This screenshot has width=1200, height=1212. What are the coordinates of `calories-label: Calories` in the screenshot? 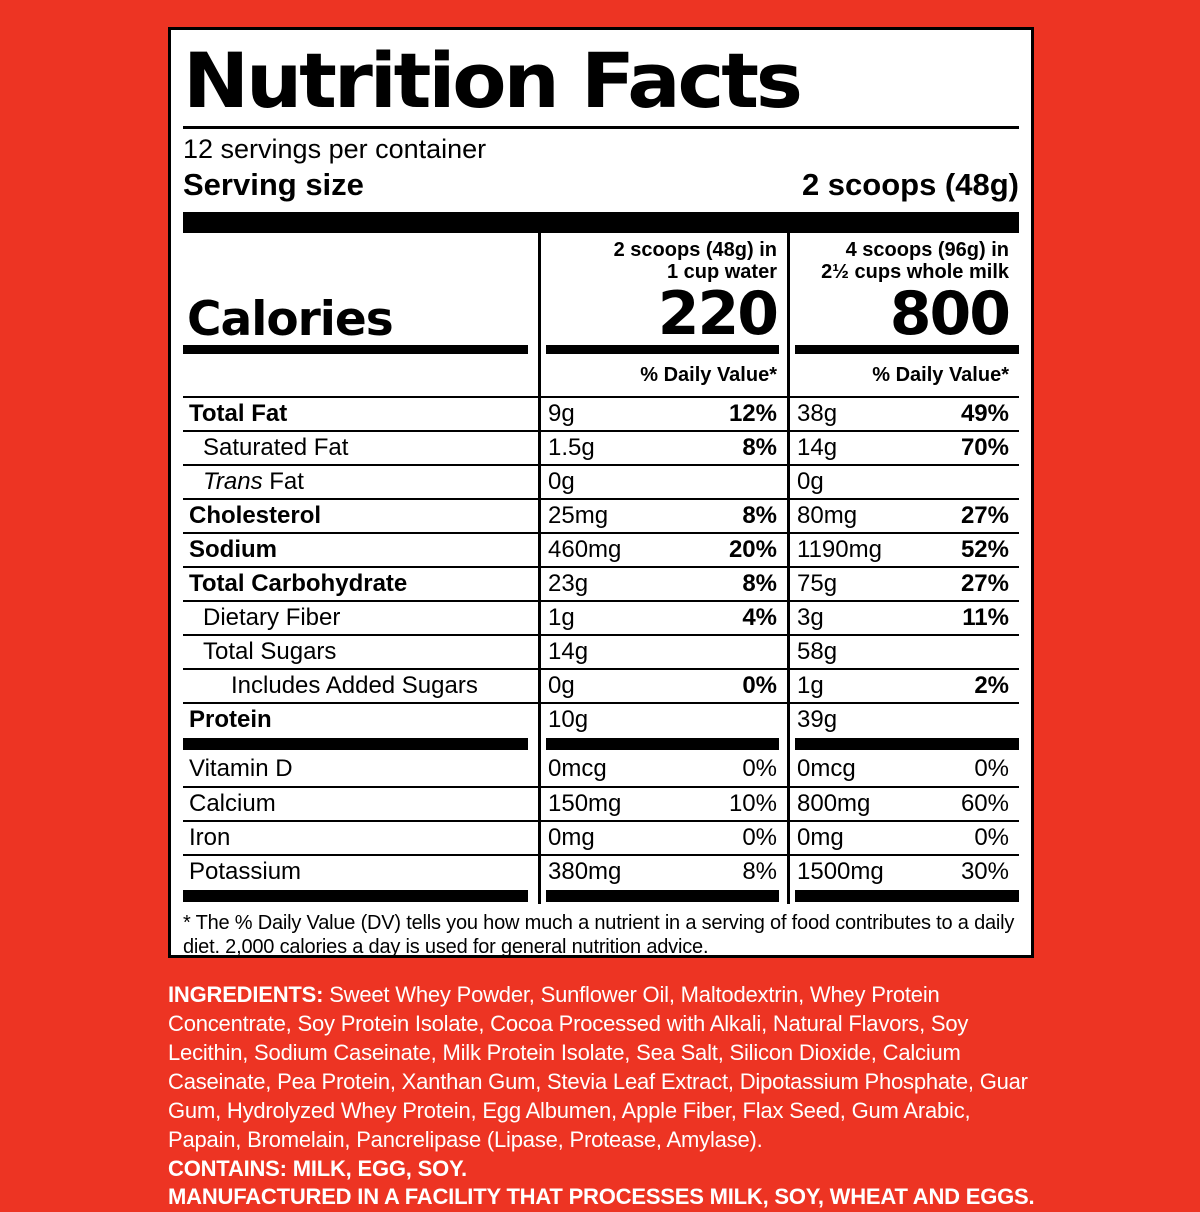 It's located at (290, 319).